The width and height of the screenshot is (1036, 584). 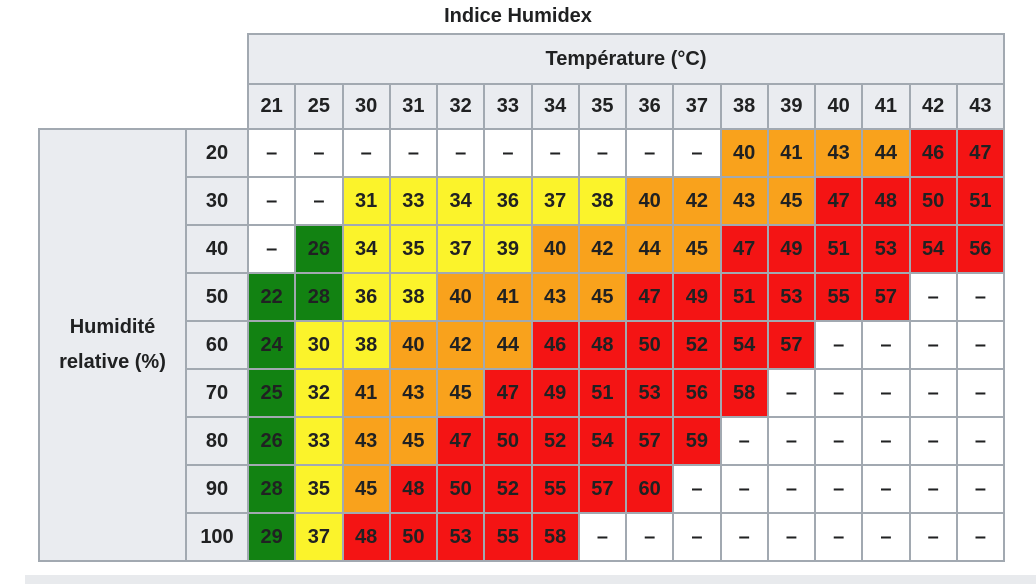 What do you see at coordinates (217, 345) in the screenshot?
I see `humidity-row-header: 60` at bounding box center [217, 345].